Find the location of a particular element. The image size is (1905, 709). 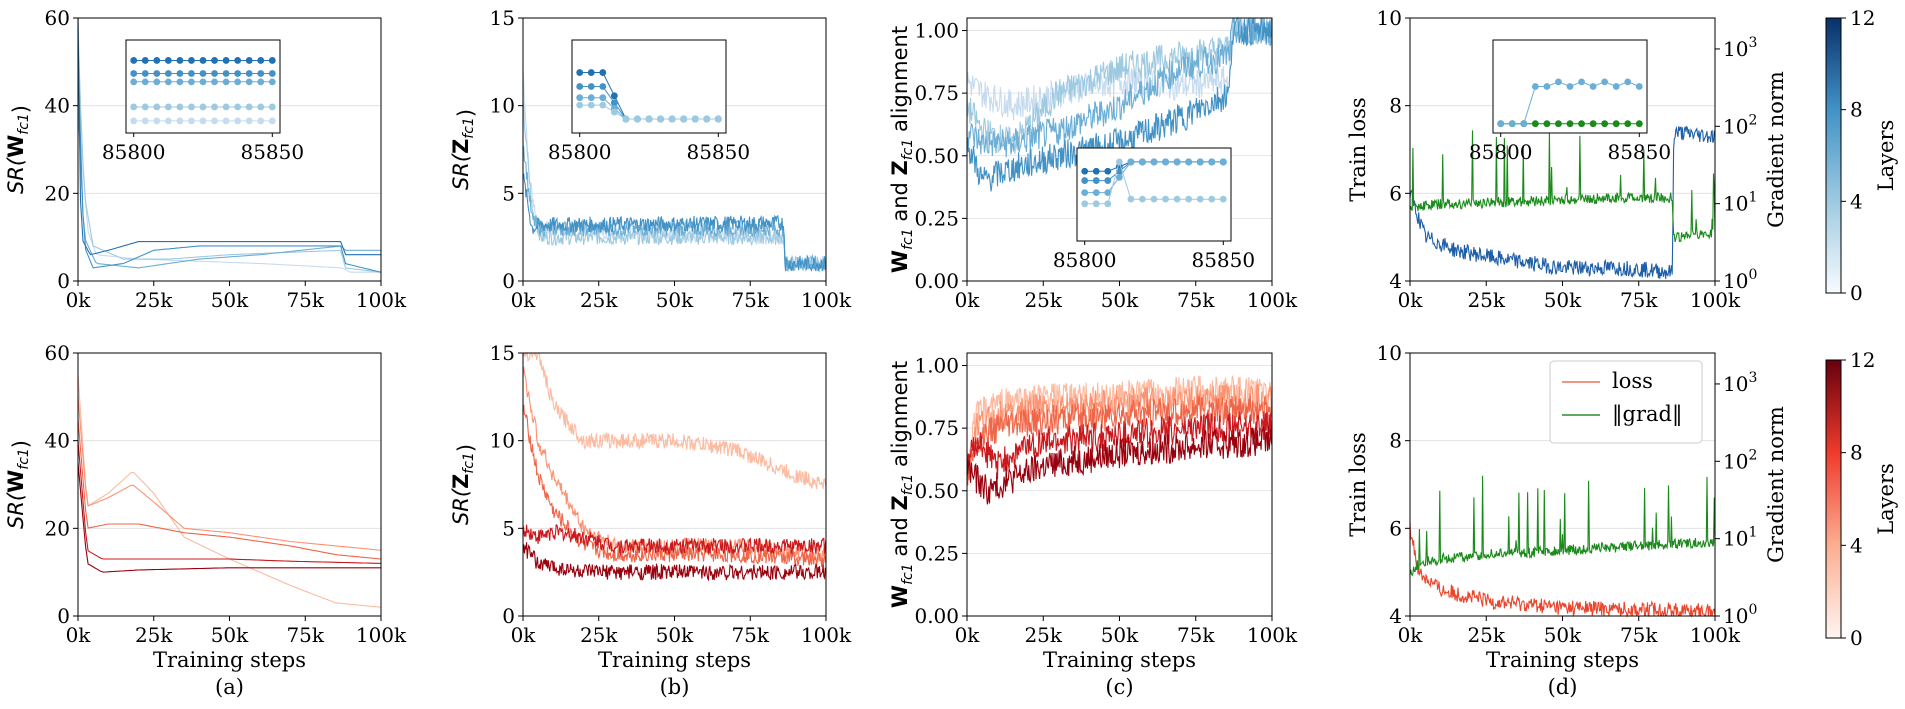

y-tick-label: 4 is located at coordinates (1395, 281).